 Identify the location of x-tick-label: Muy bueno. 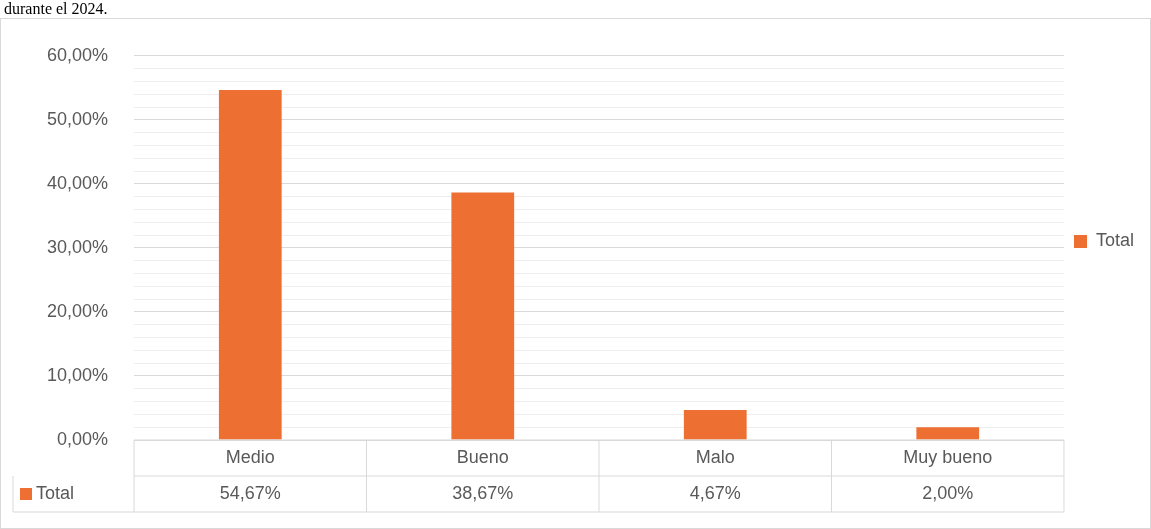
(948, 456).